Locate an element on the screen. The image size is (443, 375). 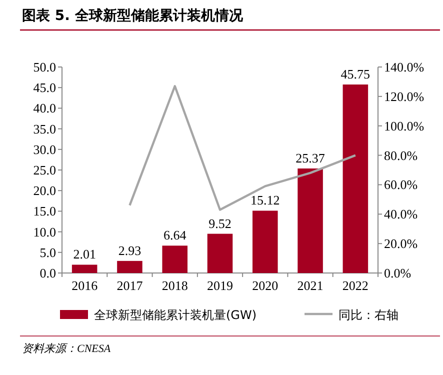
legend-label: 同比：右轴 is located at coordinates (368, 315).